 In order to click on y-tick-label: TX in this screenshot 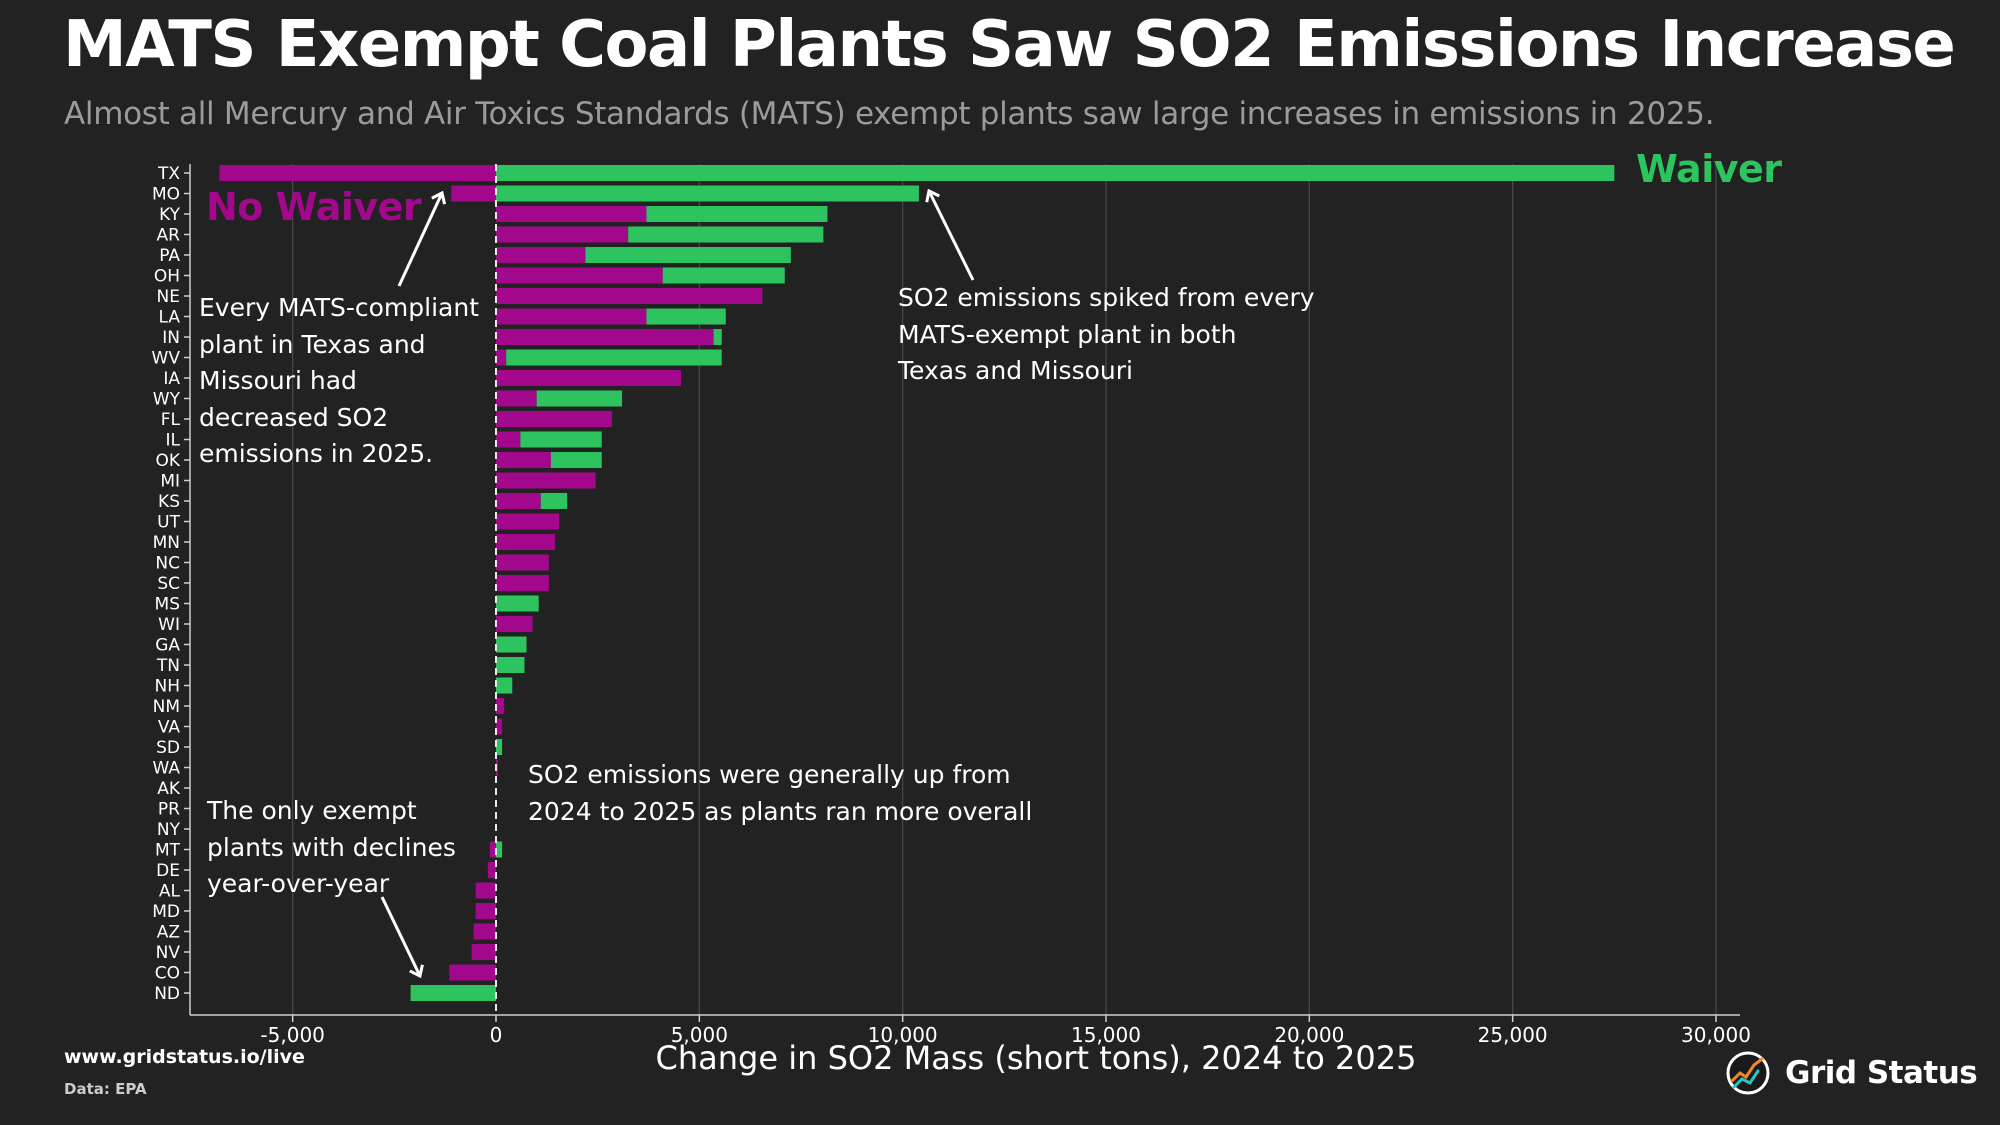, I will do `click(168, 174)`.